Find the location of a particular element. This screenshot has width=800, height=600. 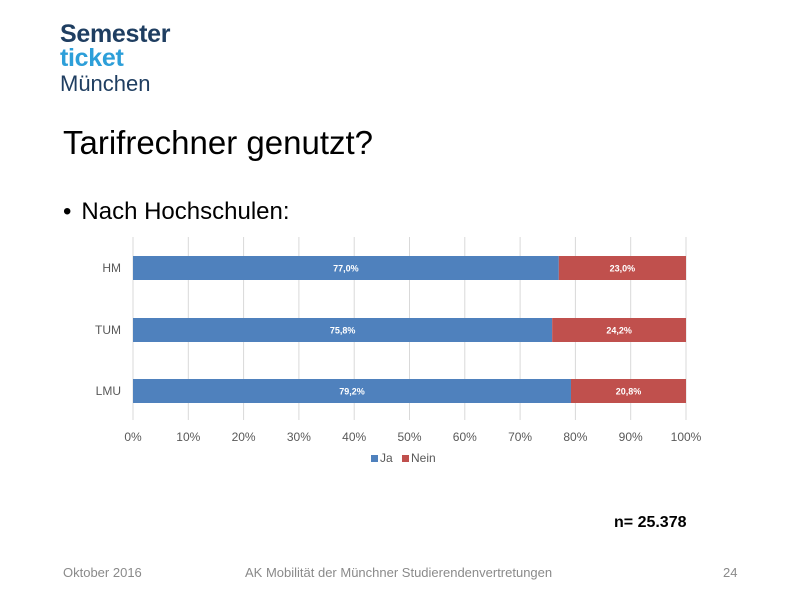

logo-line-semester: Semester is located at coordinates (115, 34).